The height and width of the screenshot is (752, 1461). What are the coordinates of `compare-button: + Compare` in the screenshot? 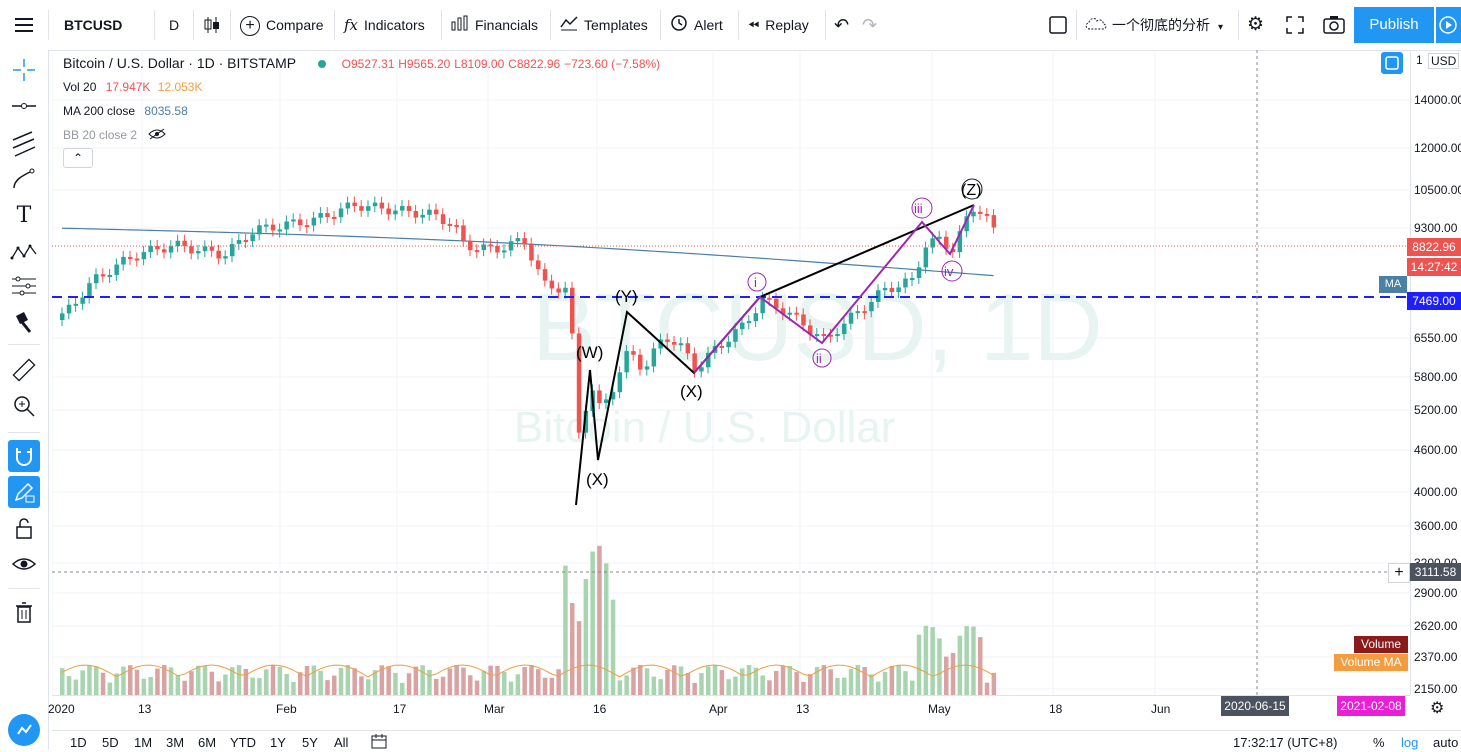 It's located at (282, 25).